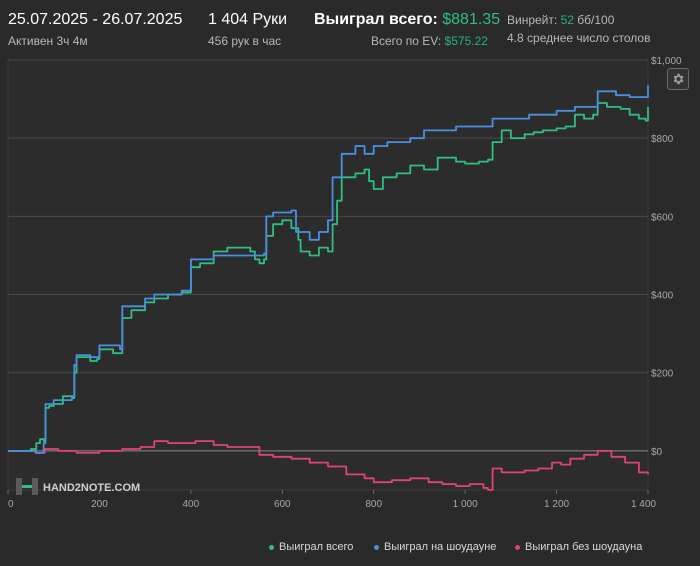  What do you see at coordinates (466, 41) in the screenshot?
I see `ev-value: $575.22` at bounding box center [466, 41].